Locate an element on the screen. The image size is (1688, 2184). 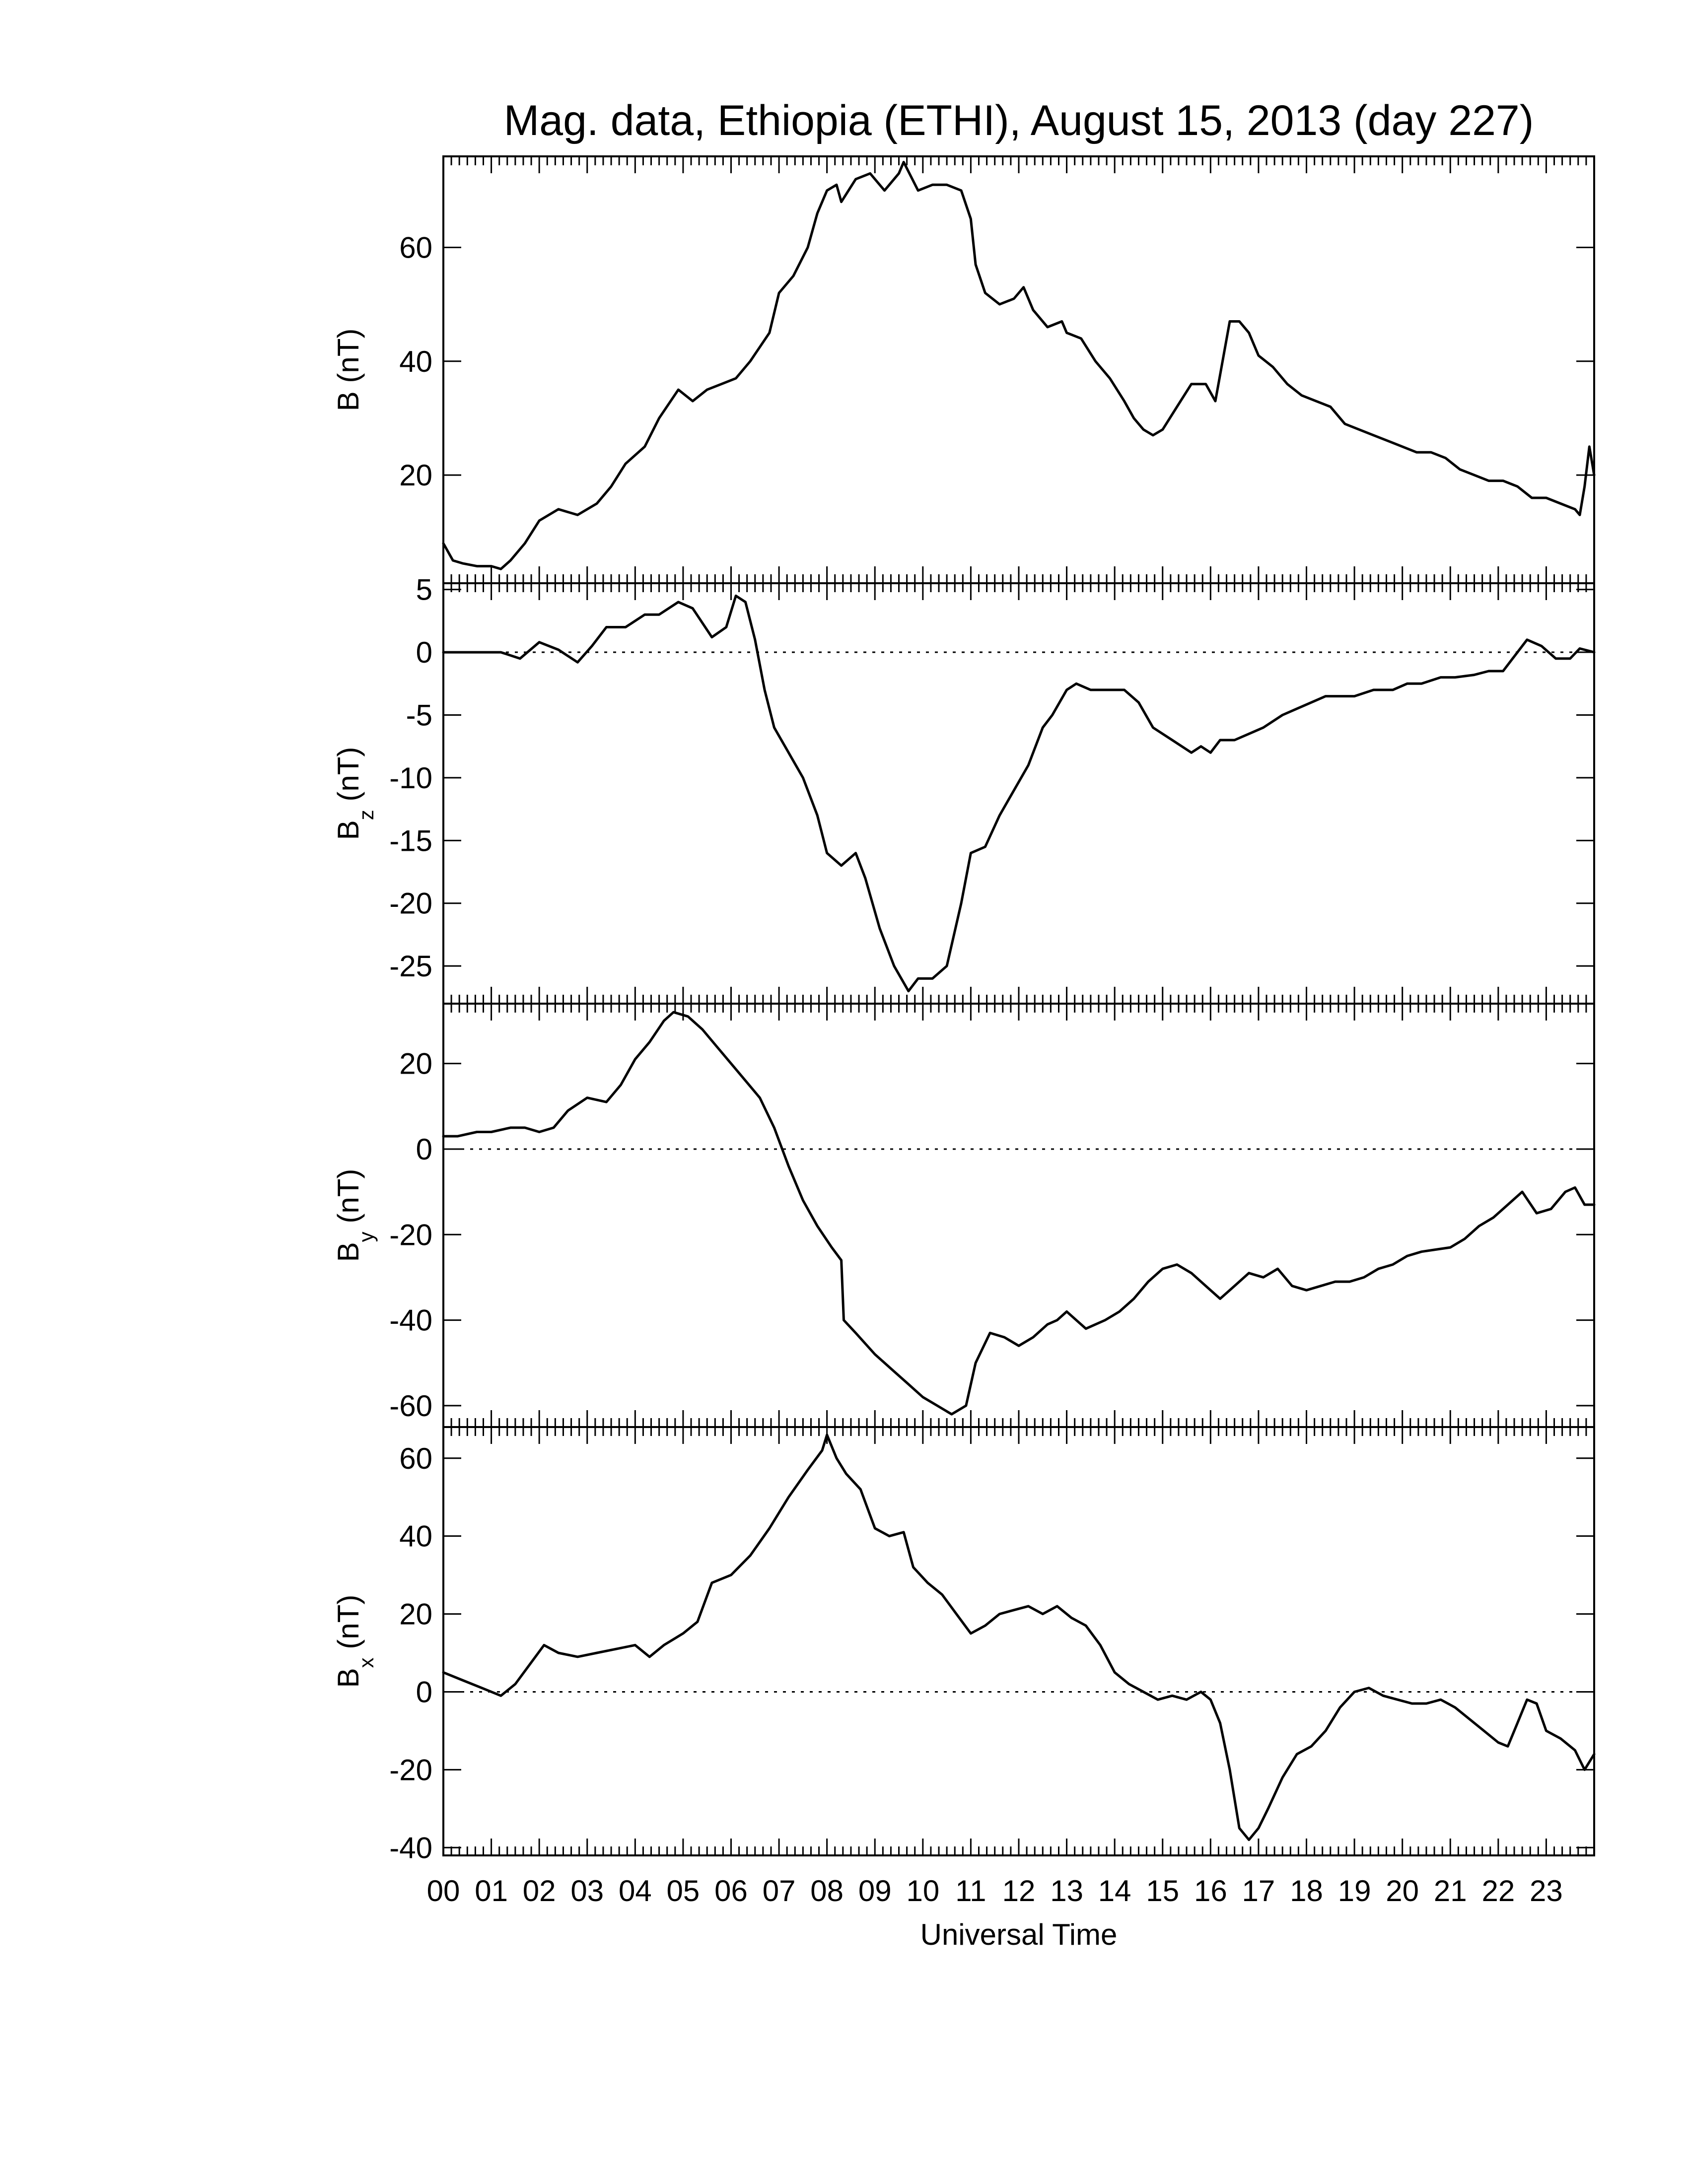
x-tick-label: 01 is located at coordinates (491, 1891).